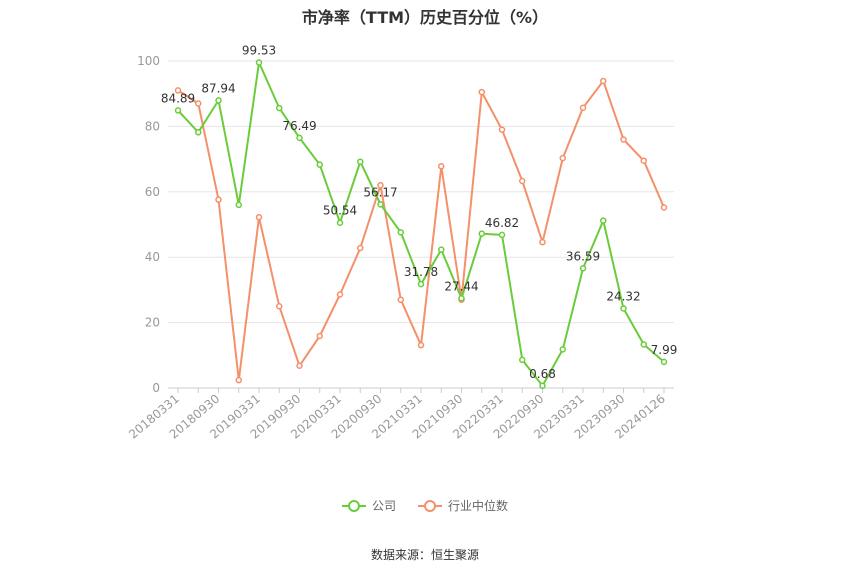  Describe the element at coordinates (425, 17) in the screenshot. I see `chart-title: 市净率（TTM）历史百分位（%）` at that location.